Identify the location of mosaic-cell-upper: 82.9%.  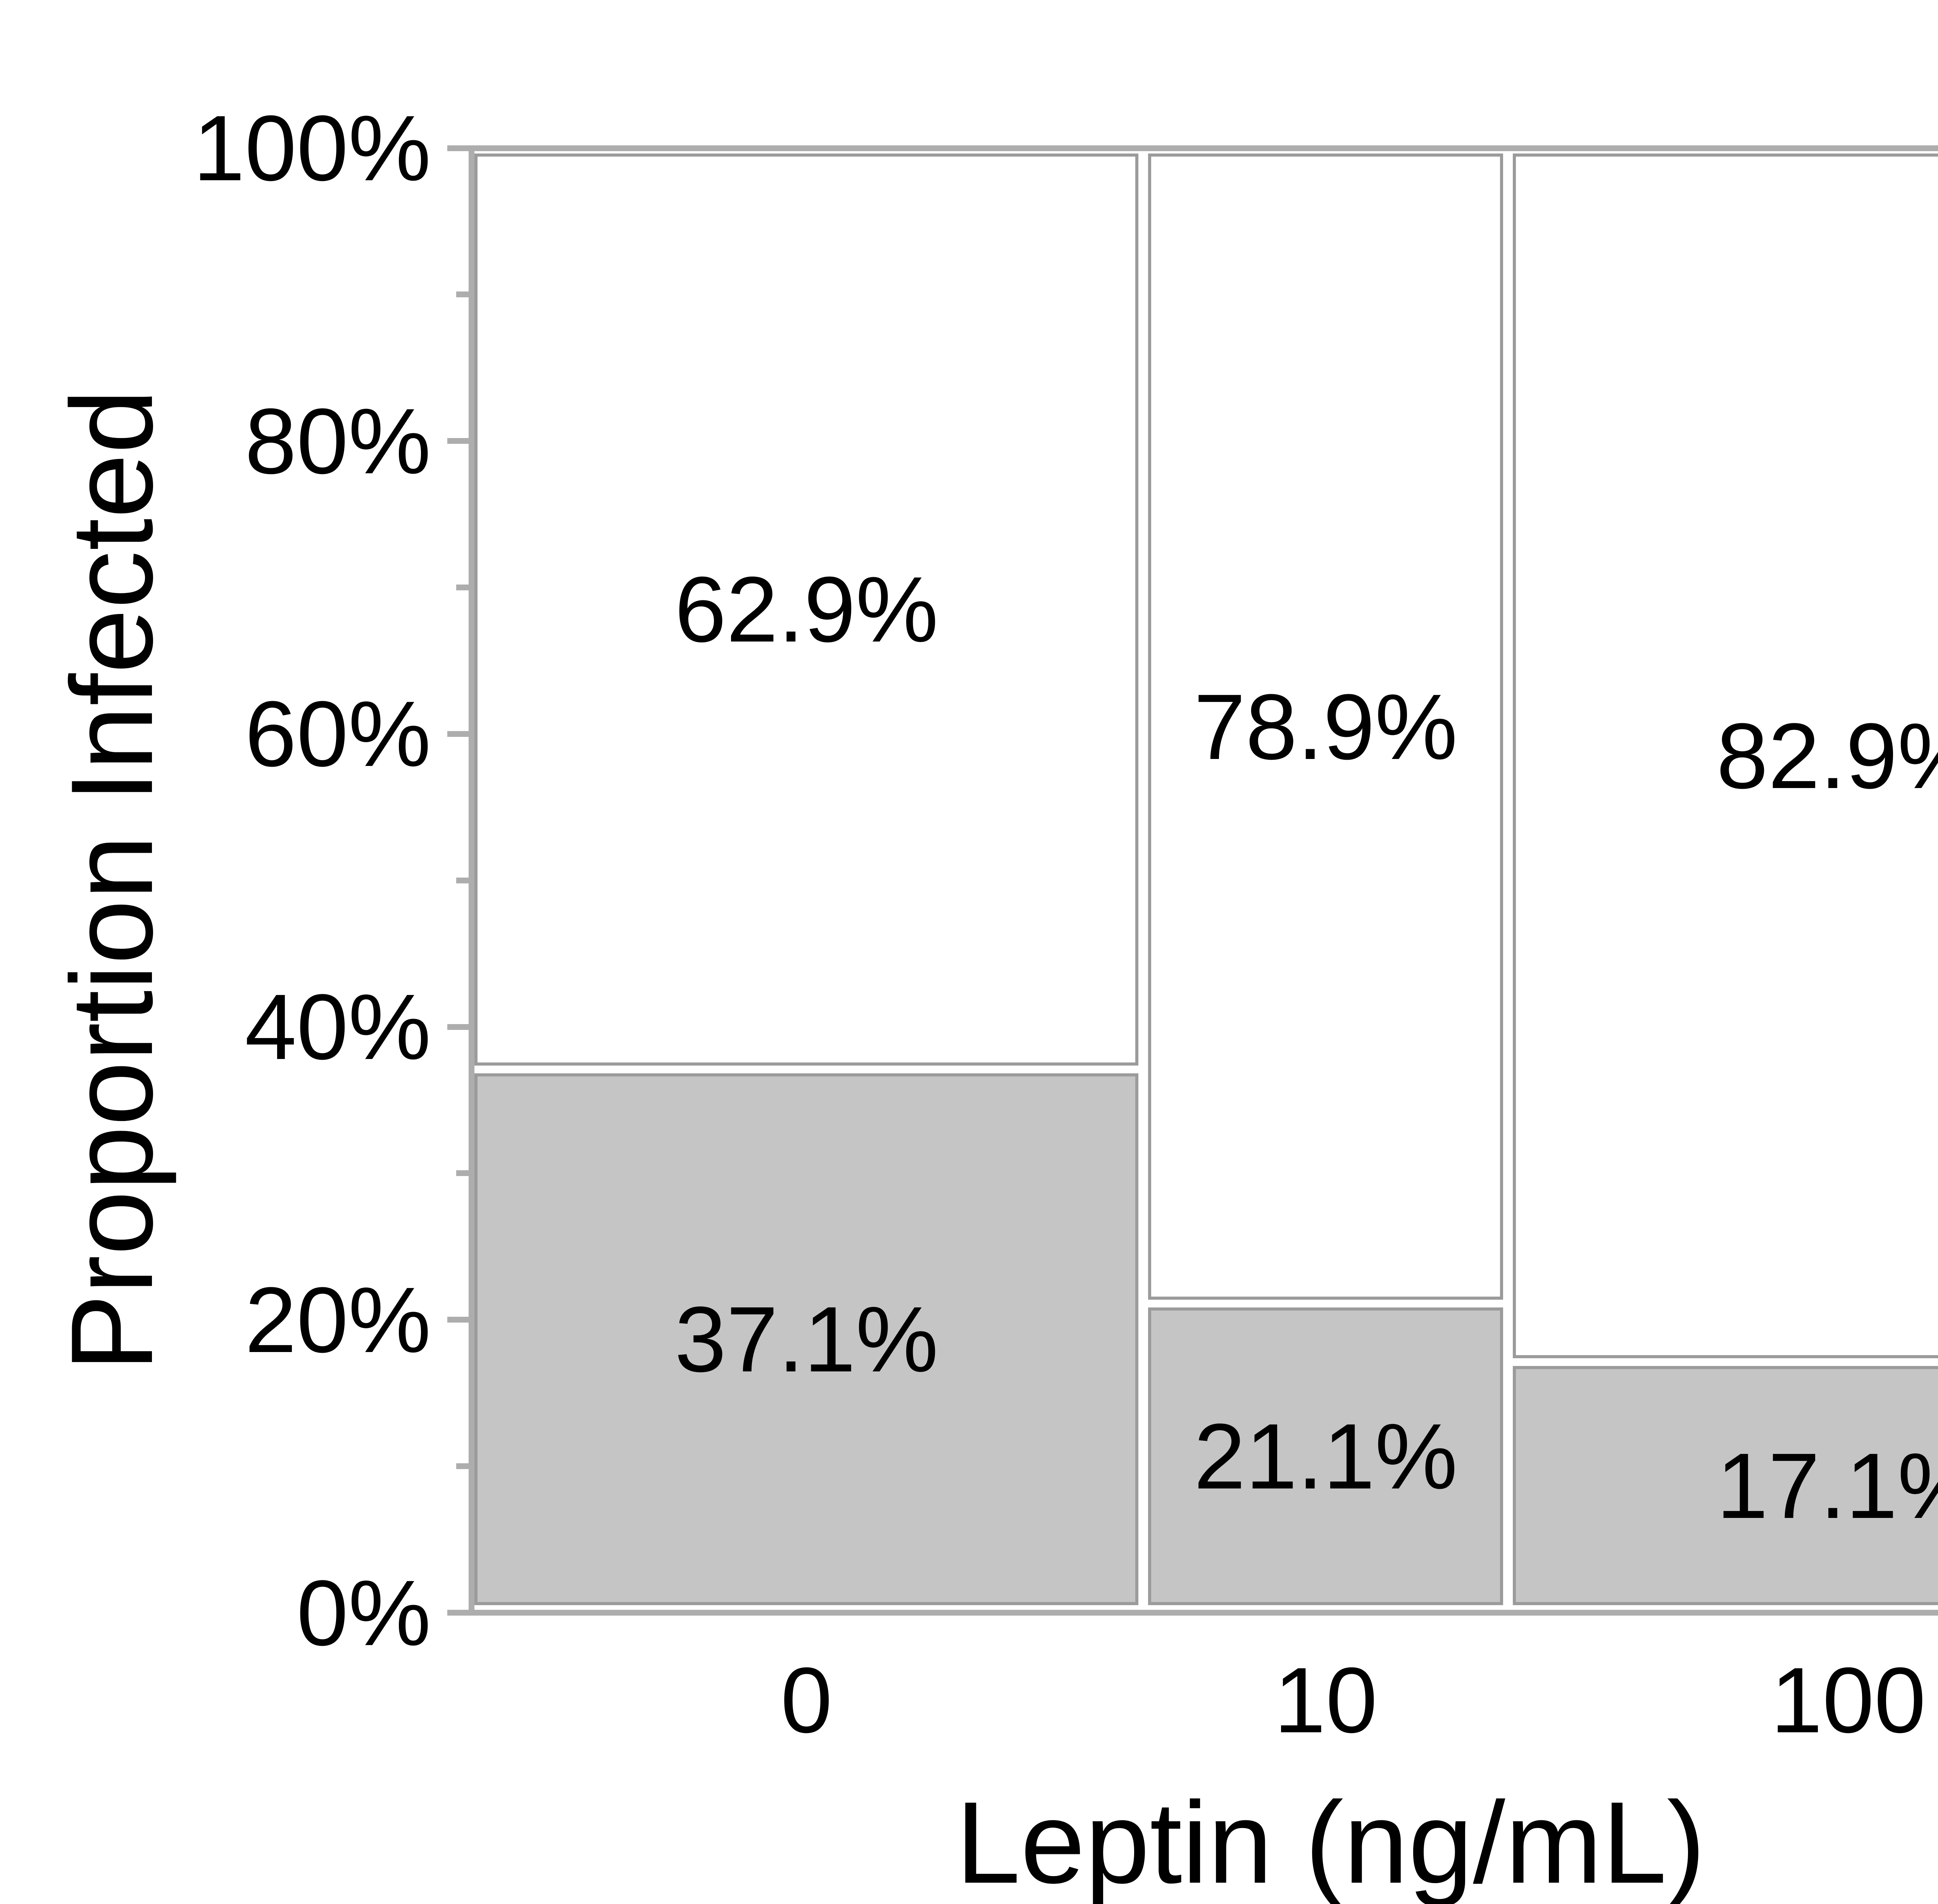
(1725, 756).